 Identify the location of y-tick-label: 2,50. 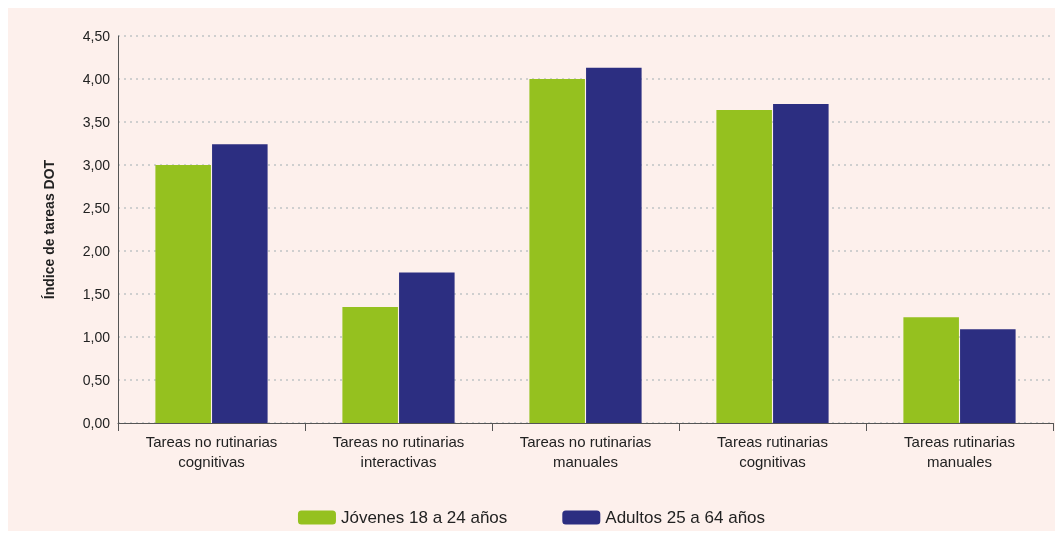
(96, 208).